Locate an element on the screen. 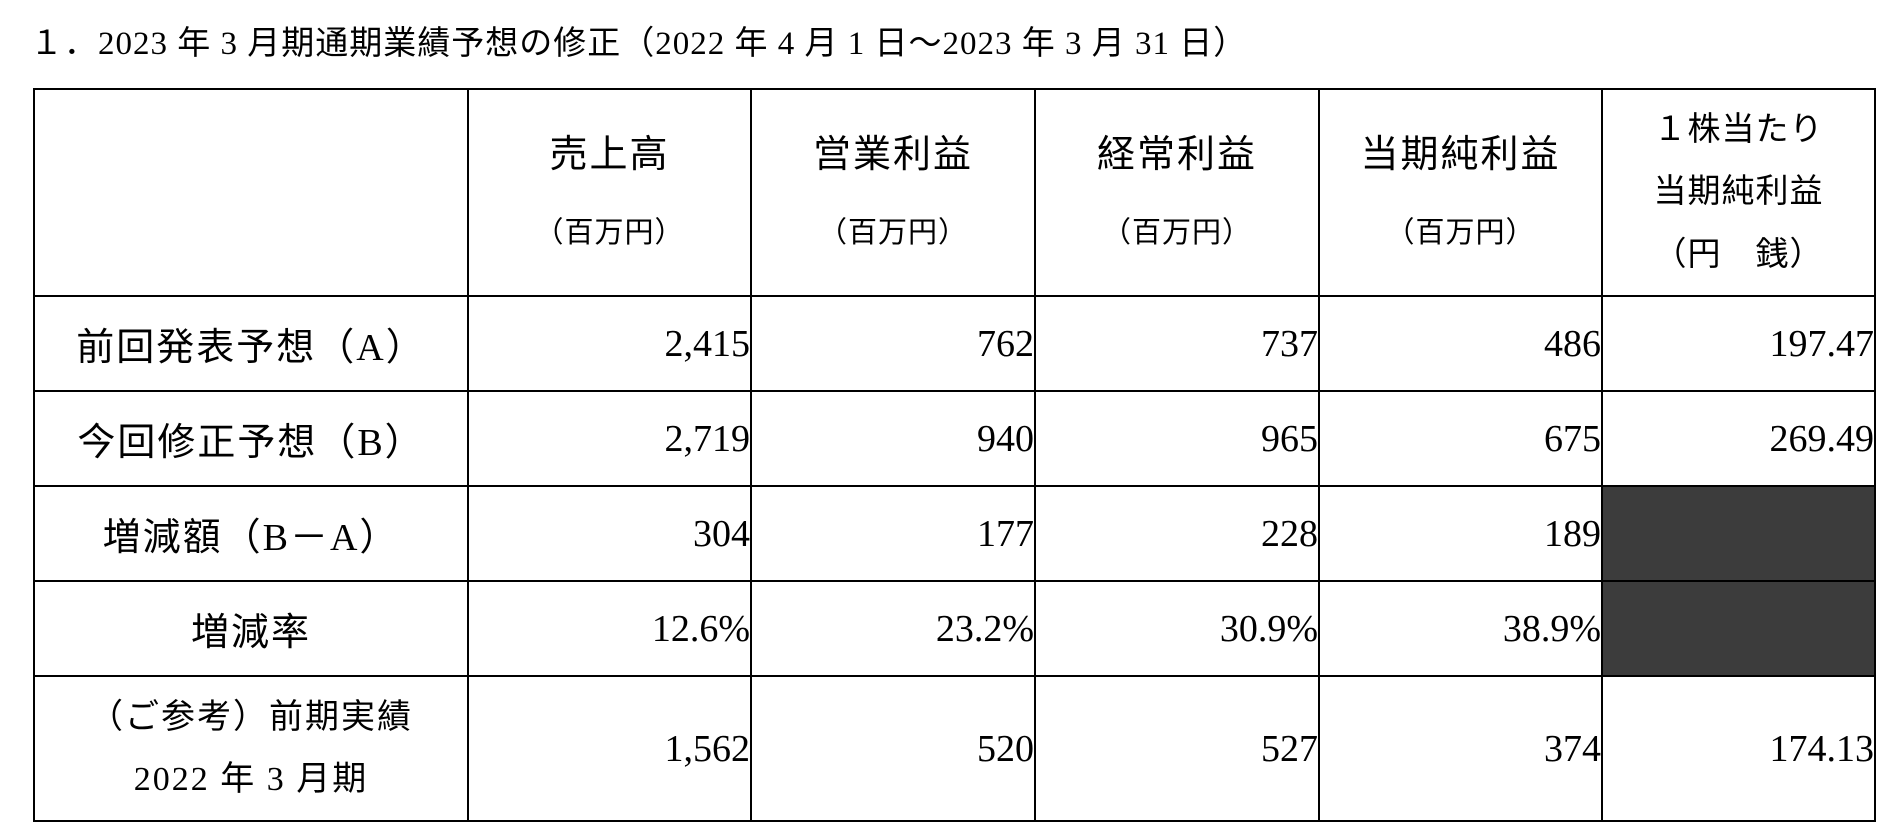 The image size is (1898, 833). cell-change-rate-net-income: 38.9% is located at coordinates (1460, 628).